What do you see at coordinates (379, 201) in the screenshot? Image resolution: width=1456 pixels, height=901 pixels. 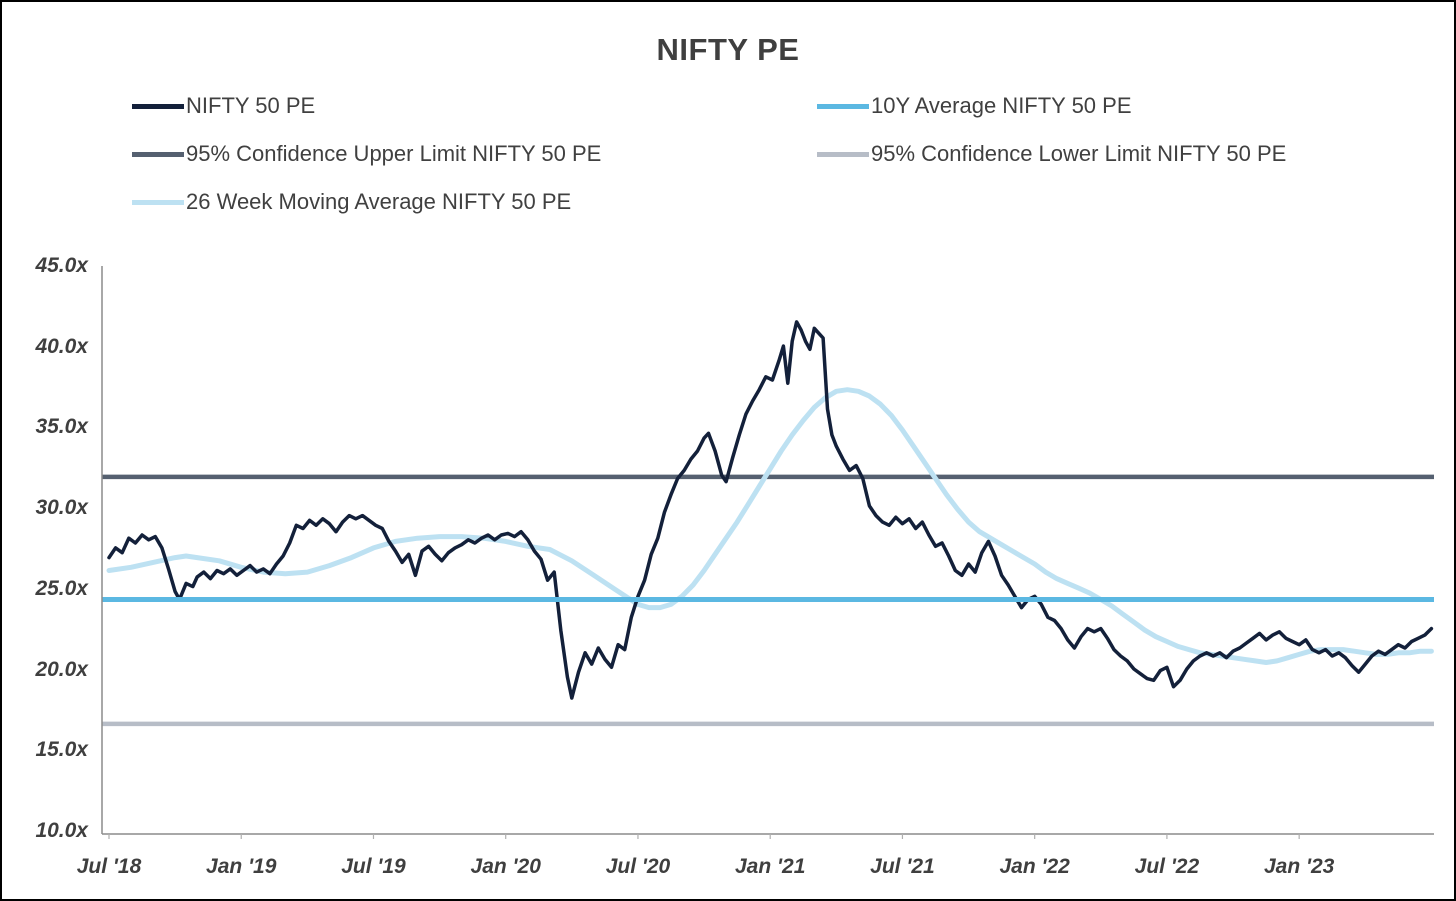 I see `legend-label: 26 Week Moving Average NIFTY 50 PE` at bounding box center [379, 201].